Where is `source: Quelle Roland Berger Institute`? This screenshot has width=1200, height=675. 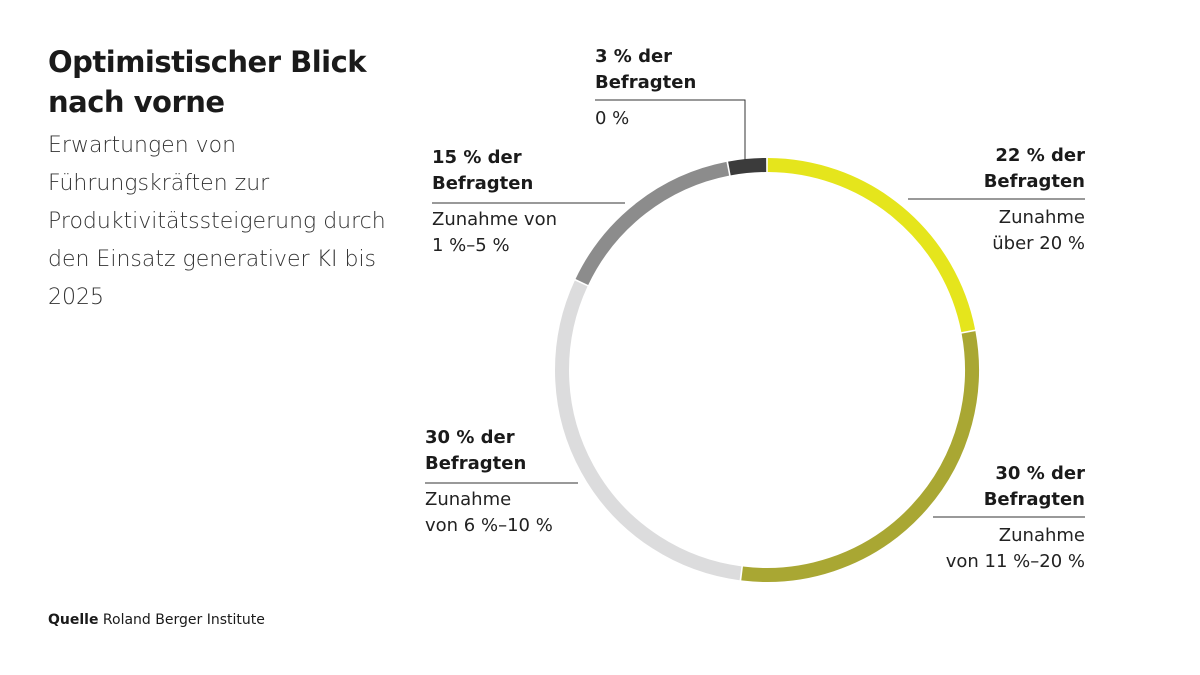 source: Quelle Roland Berger Institute is located at coordinates (156, 620).